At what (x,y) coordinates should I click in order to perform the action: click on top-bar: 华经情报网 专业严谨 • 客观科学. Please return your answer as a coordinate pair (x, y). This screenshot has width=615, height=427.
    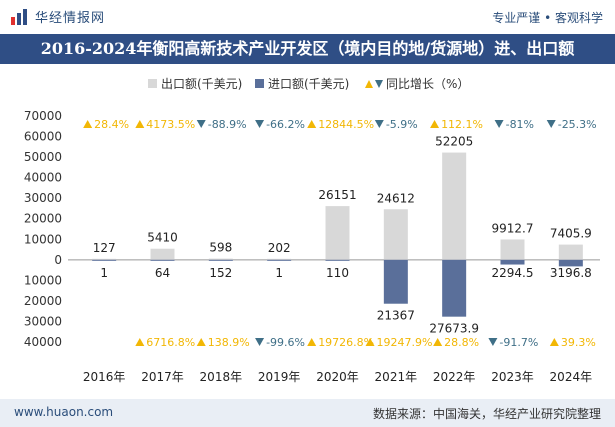
    Looking at the image, I should click on (307, 17).